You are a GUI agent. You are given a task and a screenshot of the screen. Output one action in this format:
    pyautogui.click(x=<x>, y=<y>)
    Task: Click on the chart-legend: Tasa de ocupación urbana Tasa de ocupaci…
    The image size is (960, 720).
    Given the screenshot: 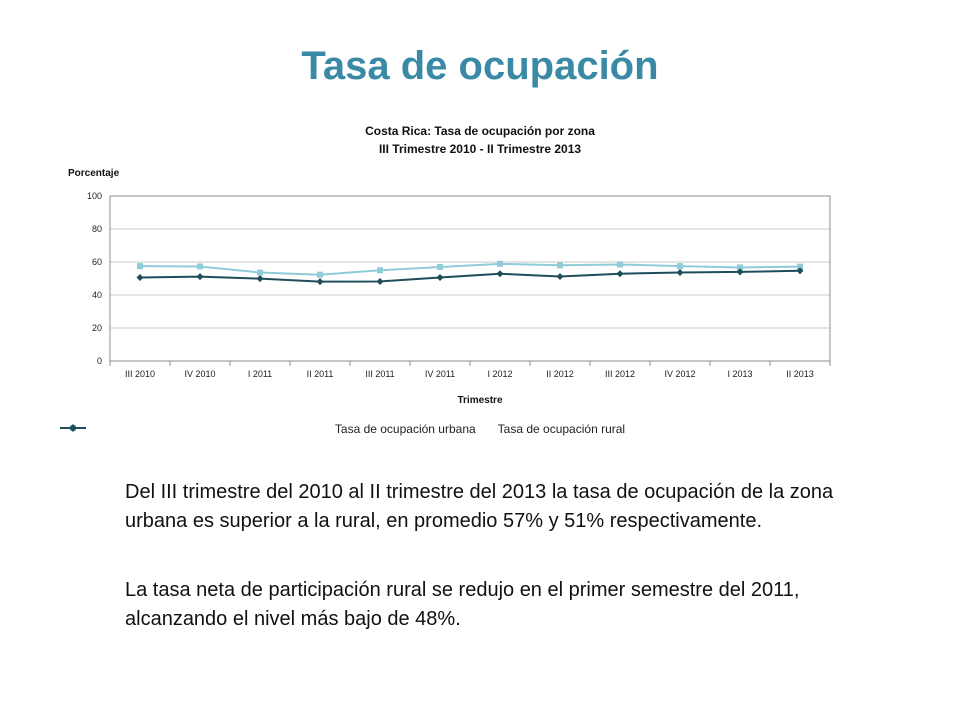 What is the action you would take?
    pyautogui.click(x=480, y=429)
    